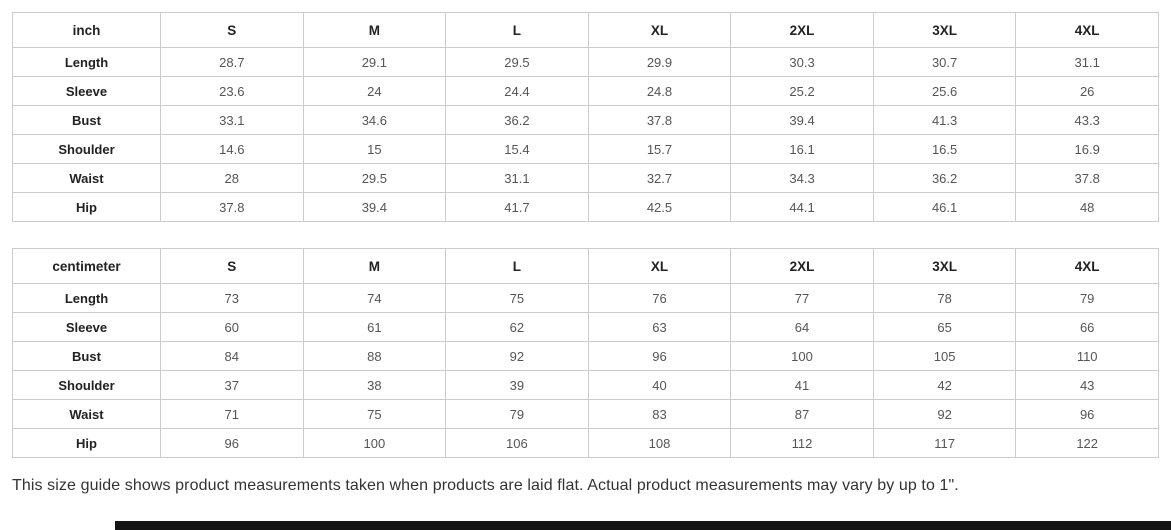 The width and height of the screenshot is (1171, 530). Describe the element at coordinates (374, 298) in the screenshot. I see `measurement-value: 74` at that location.